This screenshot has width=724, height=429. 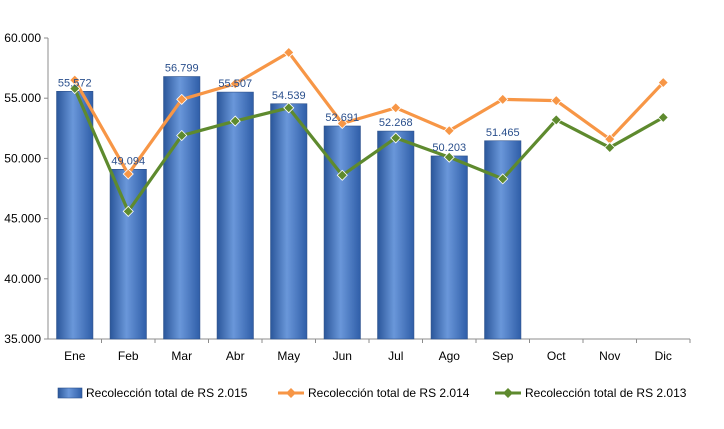 I want to click on x-tick-label: Abr, so click(x=235, y=356).